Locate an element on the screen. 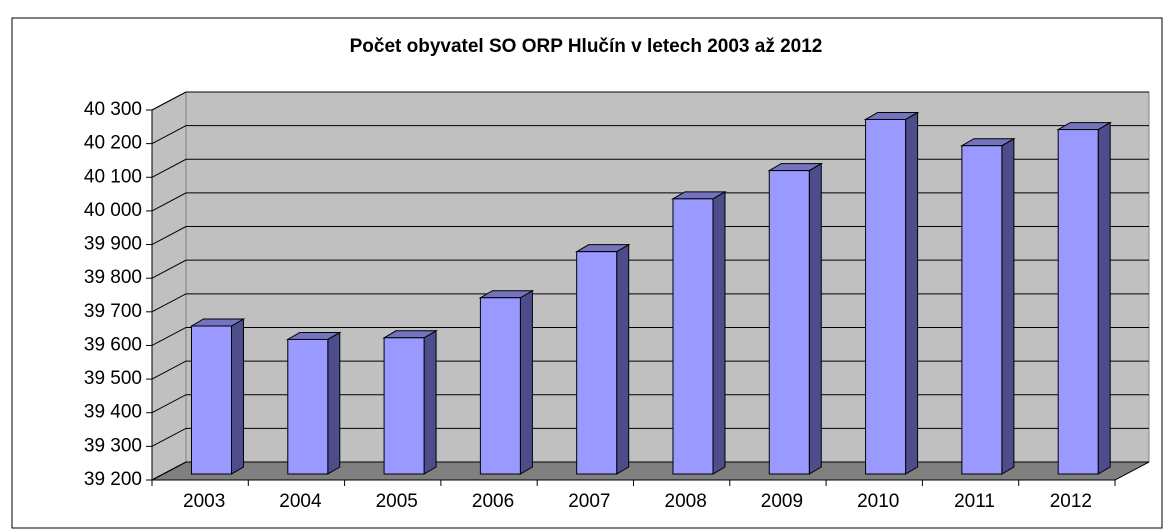 The height and width of the screenshot is (530, 1172). y-tick-label: 39 700 is located at coordinates (113, 311).